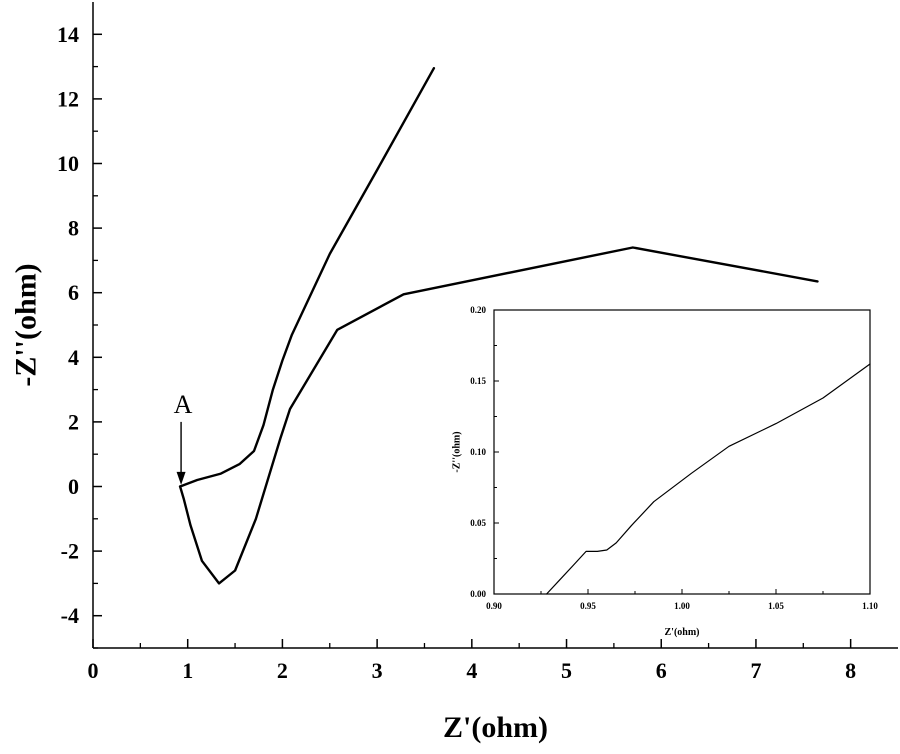  What do you see at coordinates (73, 357) in the screenshot?
I see `main-y-tick-label: 4` at bounding box center [73, 357].